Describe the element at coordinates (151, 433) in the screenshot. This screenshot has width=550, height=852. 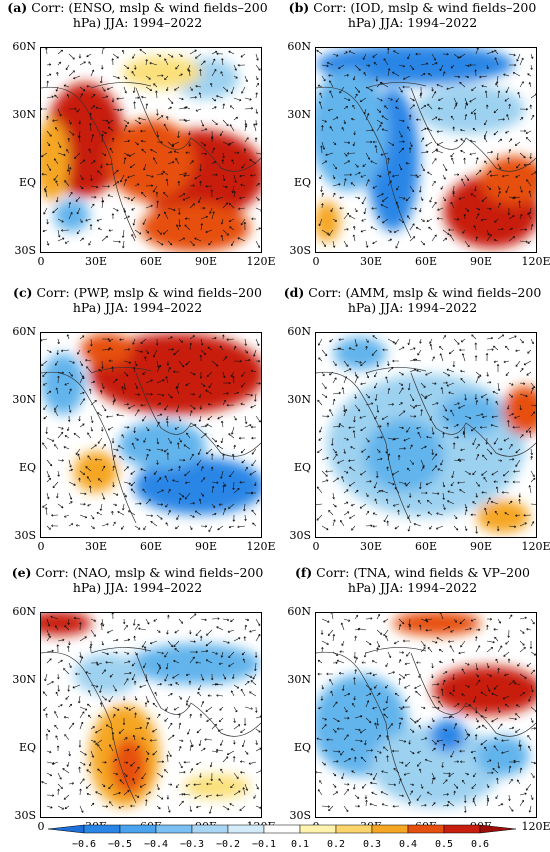
I see `wind-vectors` at that location.